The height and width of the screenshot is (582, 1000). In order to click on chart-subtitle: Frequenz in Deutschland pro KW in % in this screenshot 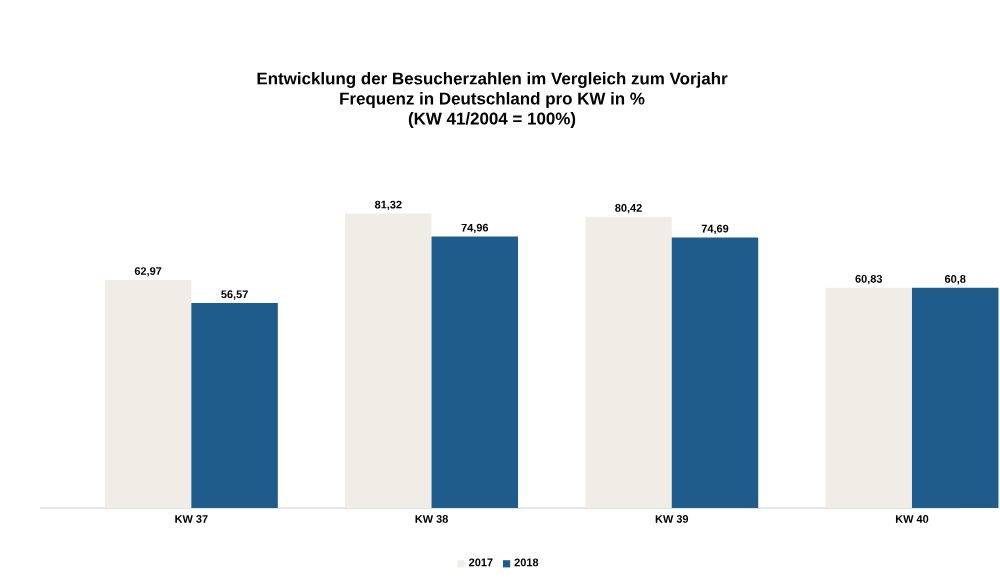, I will do `click(492, 100)`.